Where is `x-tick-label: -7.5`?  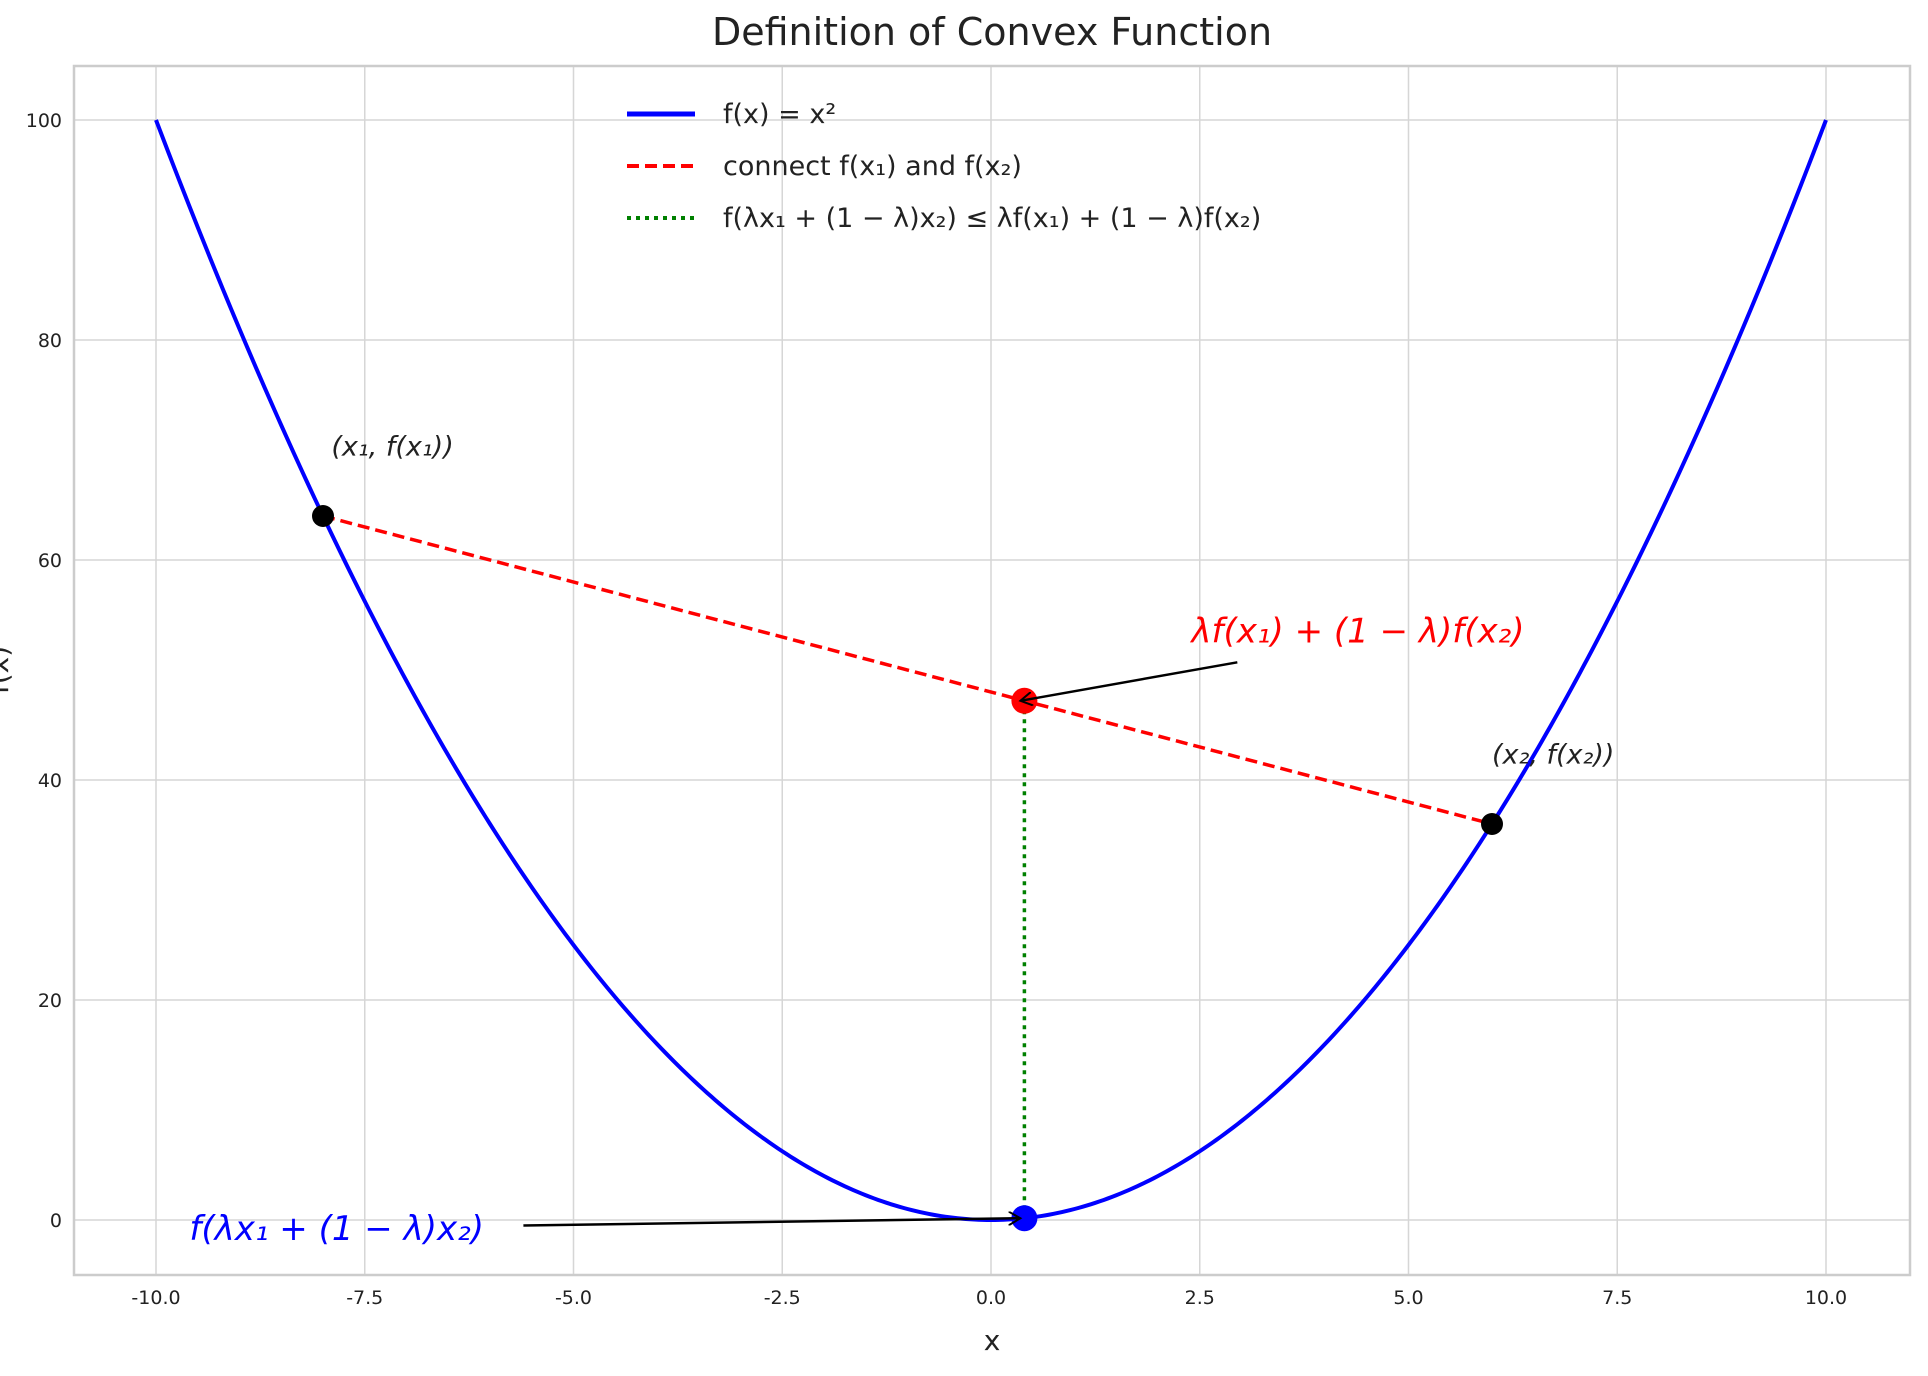
x-tick-label: -7.5 is located at coordinates (364, 1298).